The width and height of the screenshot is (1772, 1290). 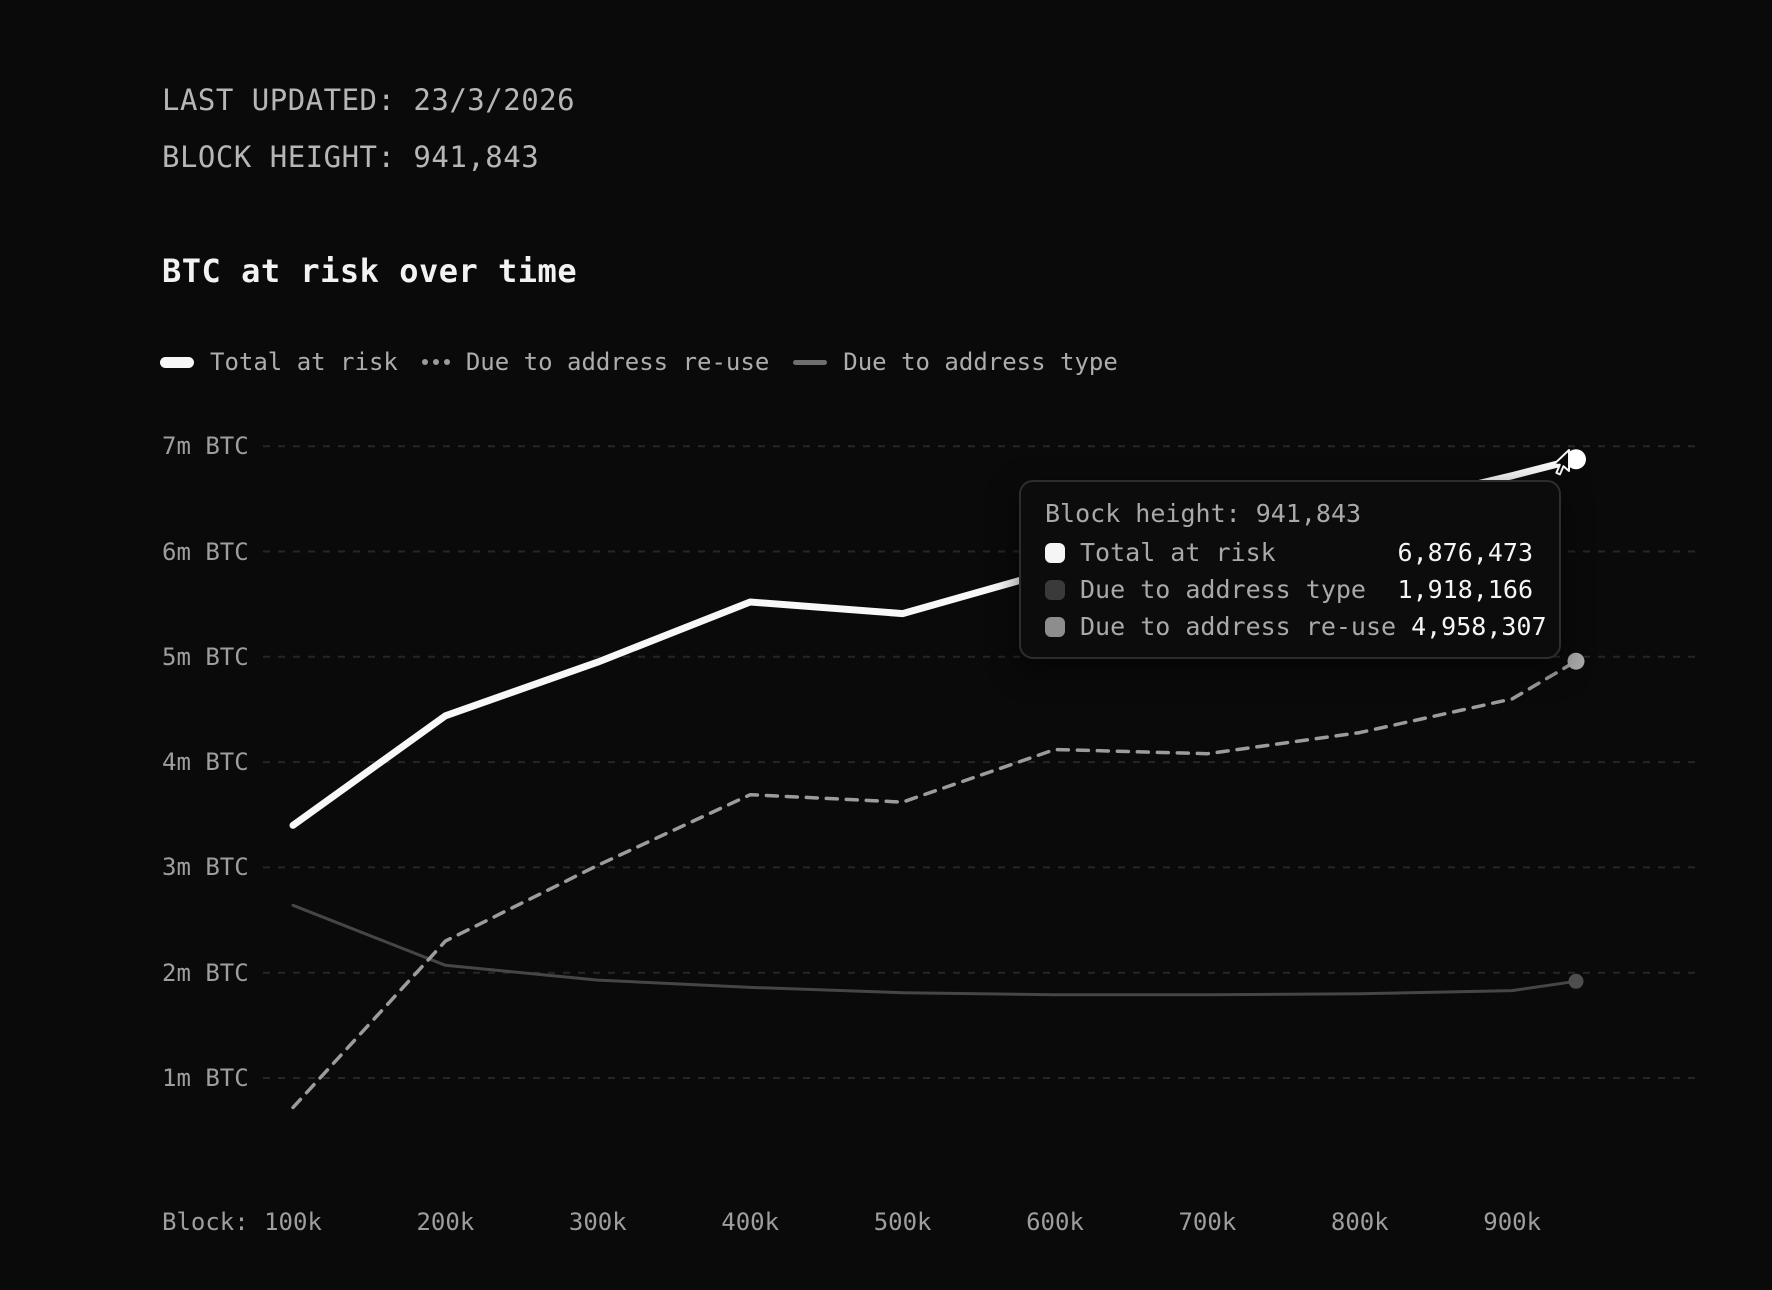 I want to click on type-endpoint-dot, so click(x=1576, y=981).